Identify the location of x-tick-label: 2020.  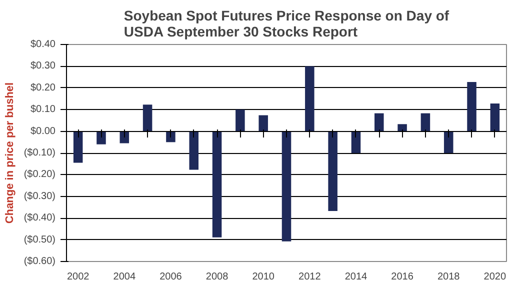
(495, 277).